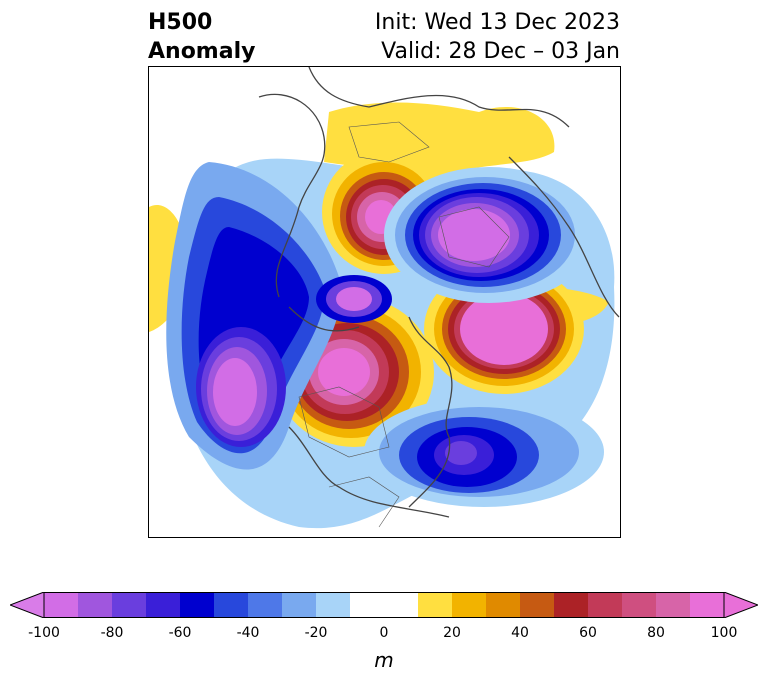 The image size is (768, 684). What do you see at coordinates (44, 633) in the screenshot?
I see `colorbar-tick-label: -100` at bounding box center [44, 633].